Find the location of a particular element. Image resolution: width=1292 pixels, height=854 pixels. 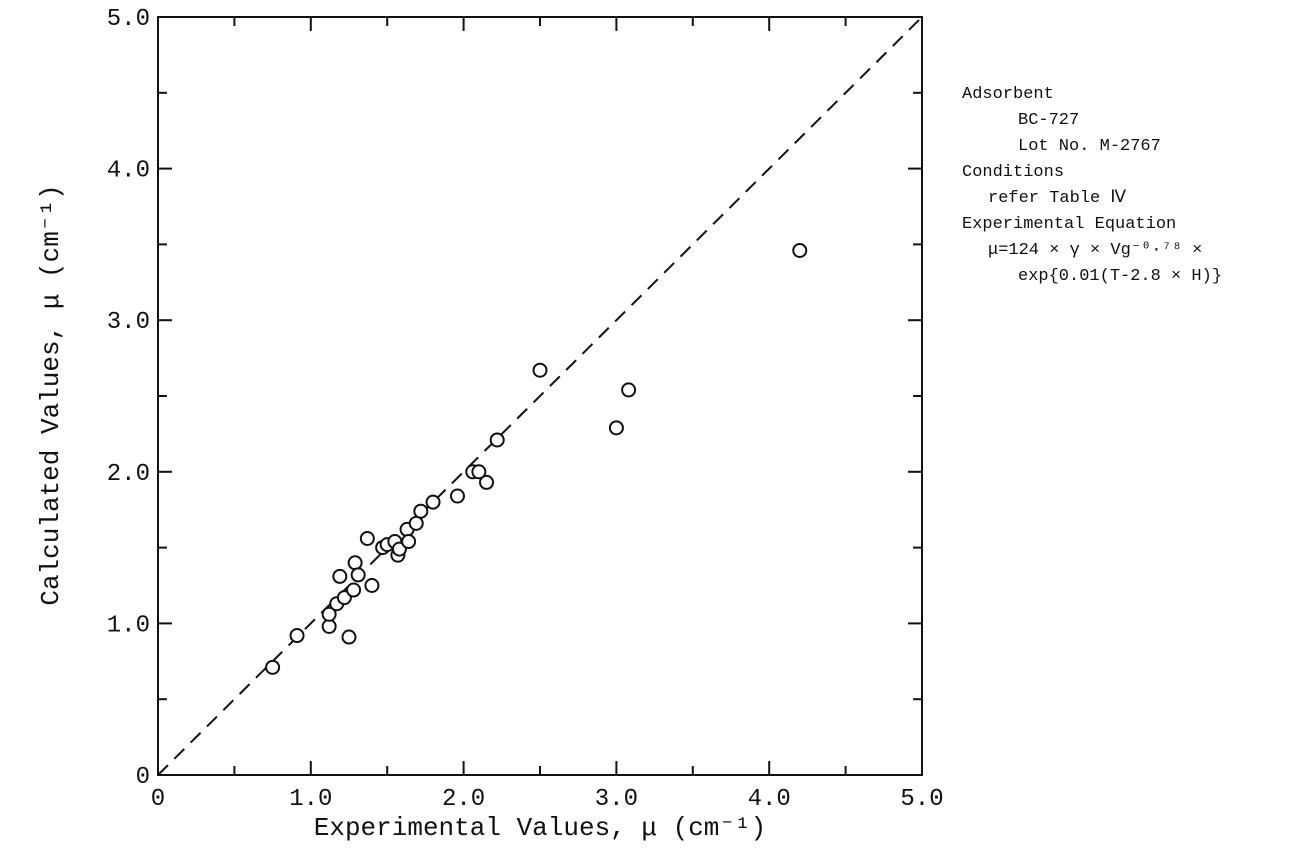

annotation-line: refer Table Ⅳ is located at coordinates (1057, 198).